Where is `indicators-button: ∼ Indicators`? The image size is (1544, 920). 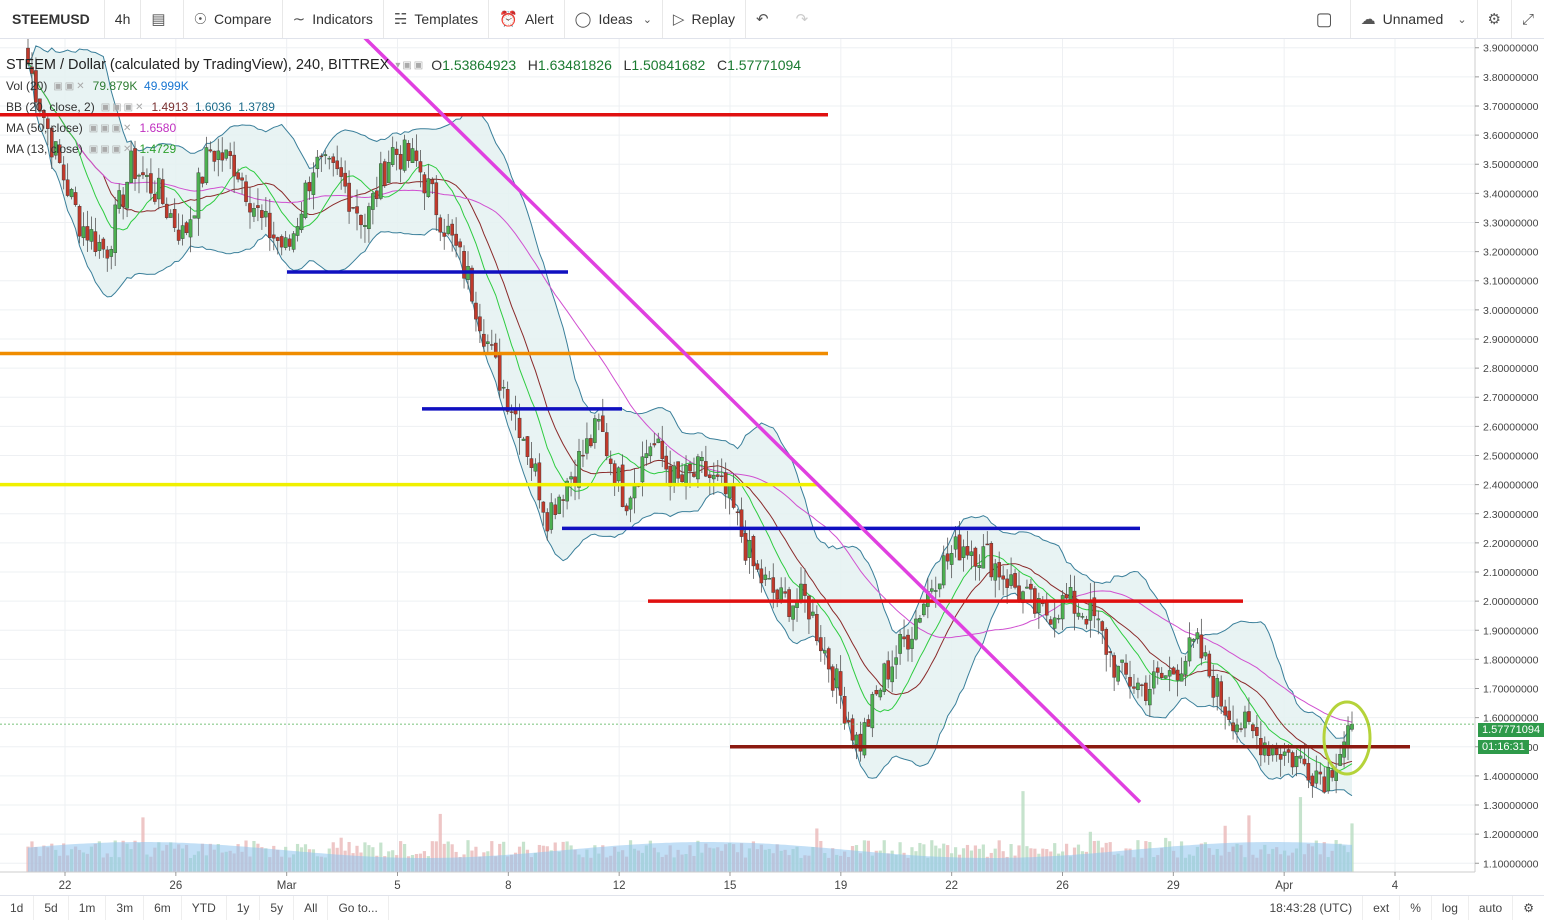 indicators-button: ∼ Indicators is located at coordinates (333, 19).